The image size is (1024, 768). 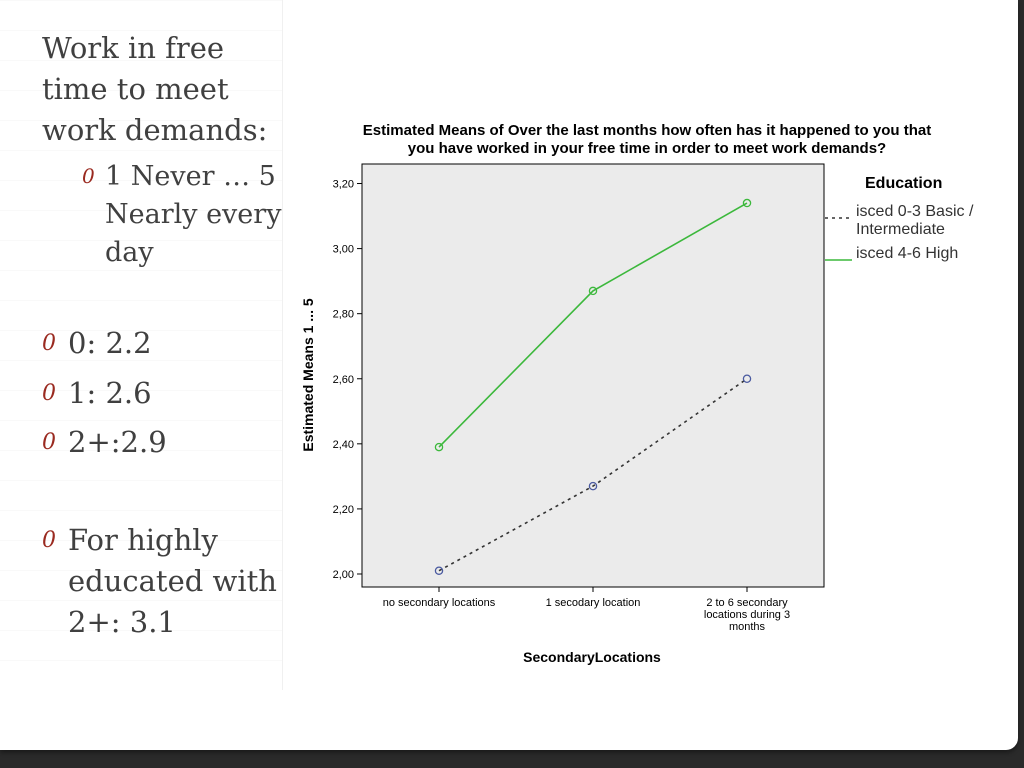 What do you see at coordinates (172, 581) in the screenshot?
I see `bullet-text: For highly educated with 2+: 3.1` at bounding box center [172, 581].